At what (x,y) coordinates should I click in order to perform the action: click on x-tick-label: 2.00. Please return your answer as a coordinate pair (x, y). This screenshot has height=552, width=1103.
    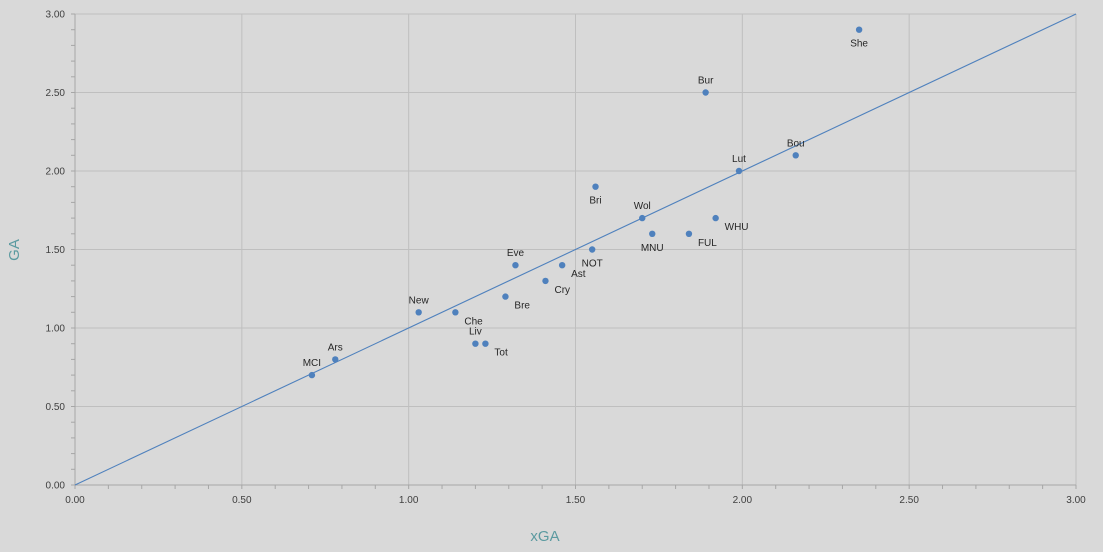
    Looking at the image, I should click on (743, 500).